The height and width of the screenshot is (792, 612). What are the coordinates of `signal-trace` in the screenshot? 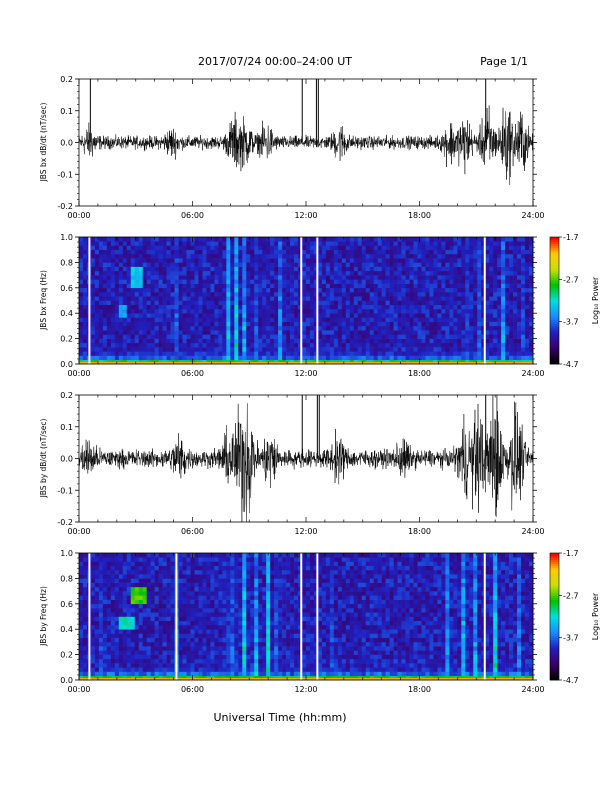 It's located at (306, 458).